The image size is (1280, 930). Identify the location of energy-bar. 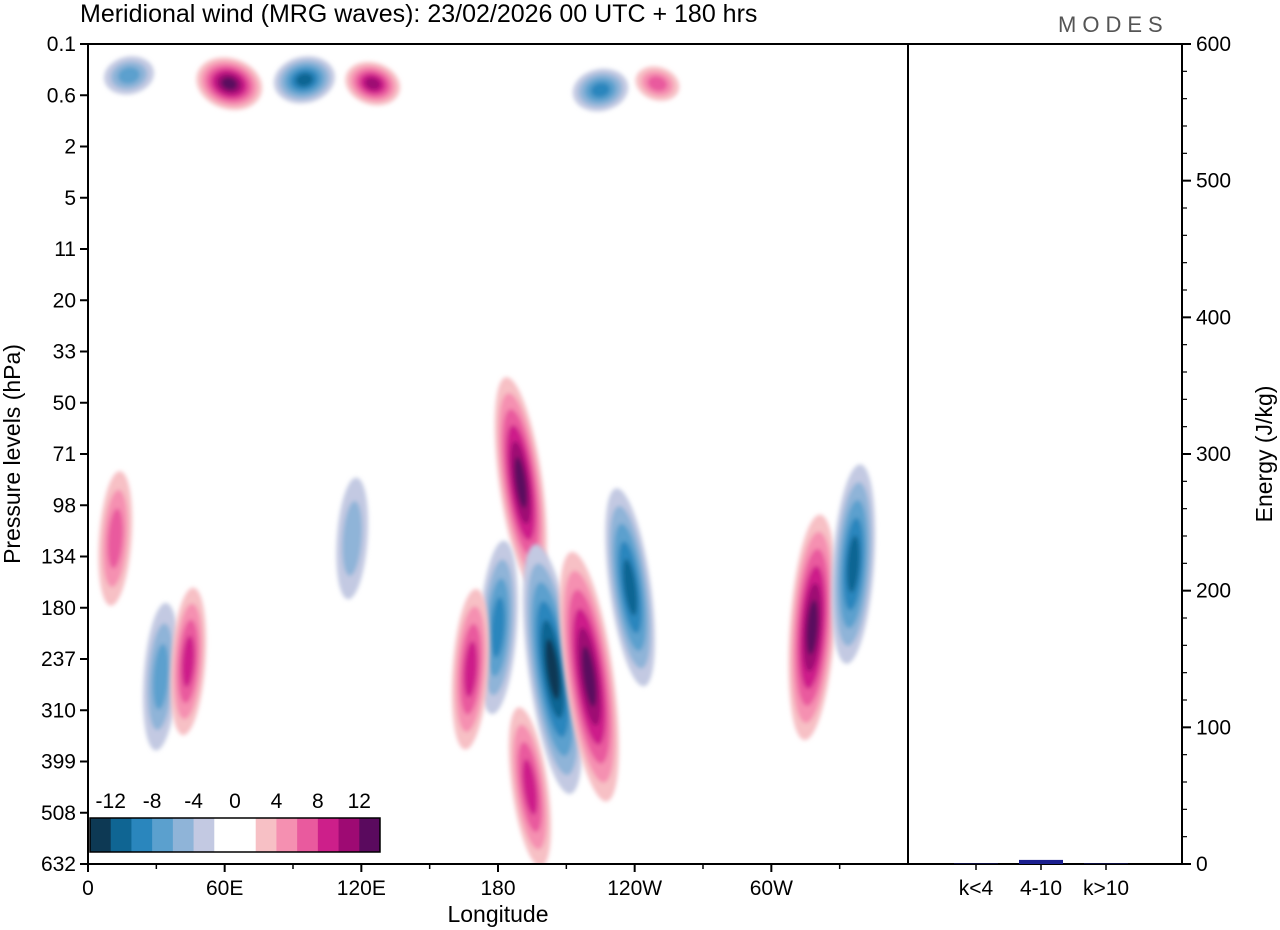
(1041, 861).